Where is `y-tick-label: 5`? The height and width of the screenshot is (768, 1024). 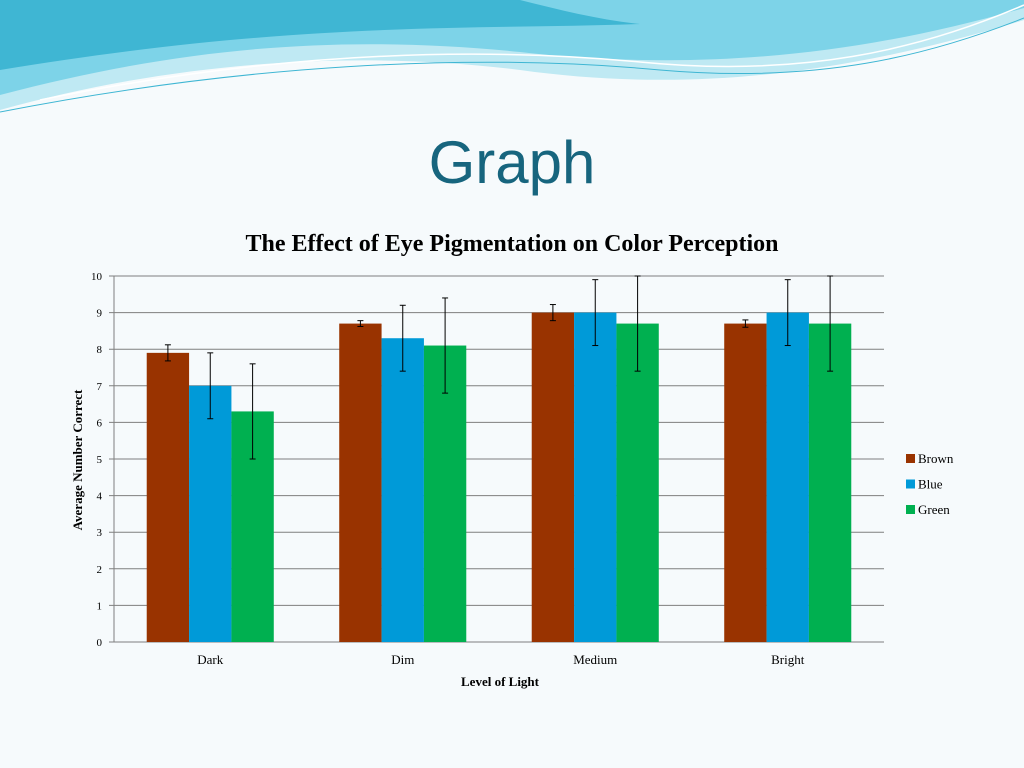
y-tick-label: 5 is located at coordinates (100, 460).